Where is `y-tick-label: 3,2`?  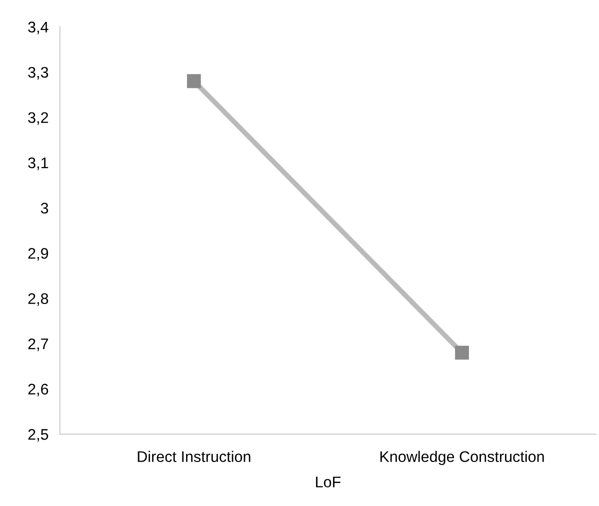 y-tick-label: 3,2 is located at coordinates (38, 118).